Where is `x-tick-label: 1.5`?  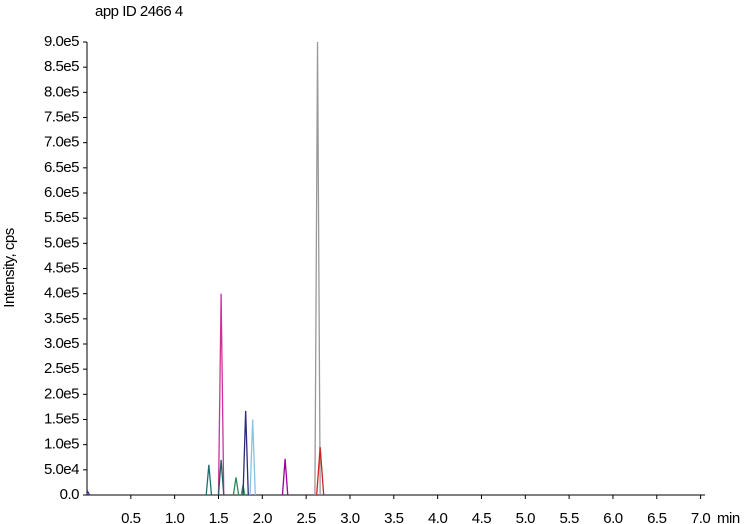
x-tick-label: 1.5 is located at coordinates (219, 517).